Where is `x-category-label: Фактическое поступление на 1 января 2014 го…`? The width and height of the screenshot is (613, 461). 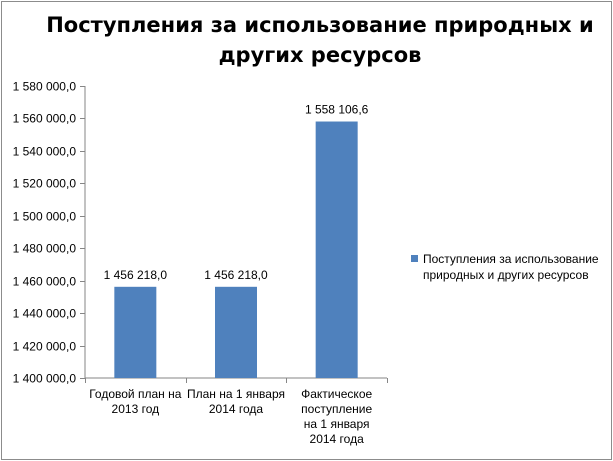 x-category-label: Фактическое поступление на 1 января 2014 го… is located at coordinates (337, 417).